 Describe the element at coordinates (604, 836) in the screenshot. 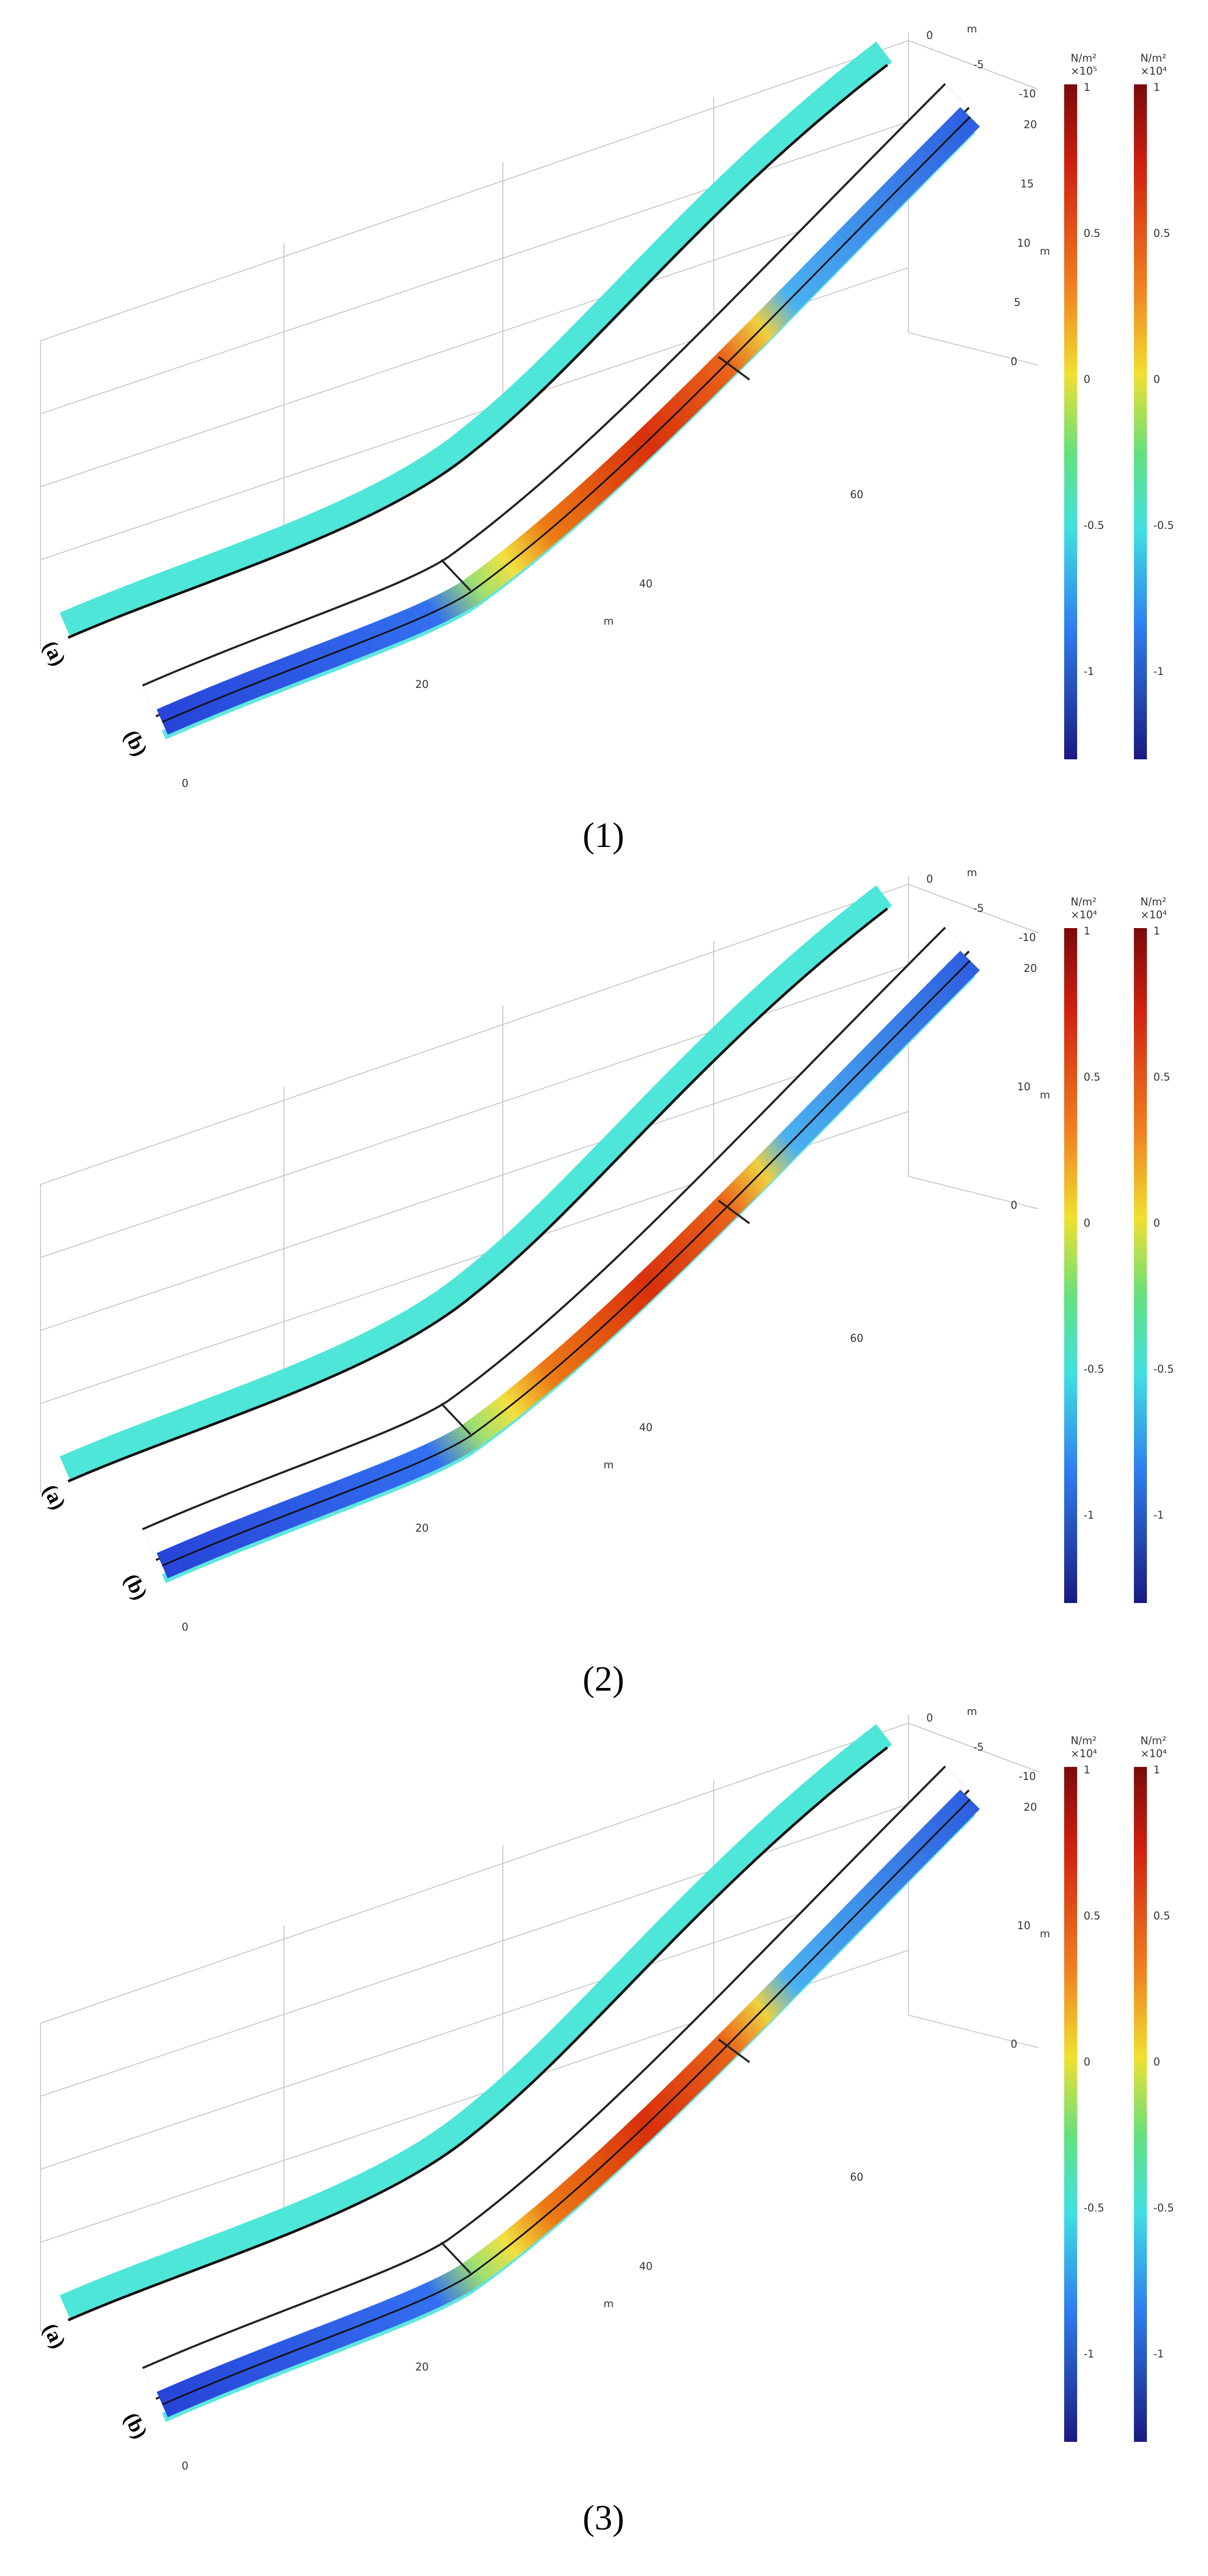

I see `panel-caption: (1)` at that location.